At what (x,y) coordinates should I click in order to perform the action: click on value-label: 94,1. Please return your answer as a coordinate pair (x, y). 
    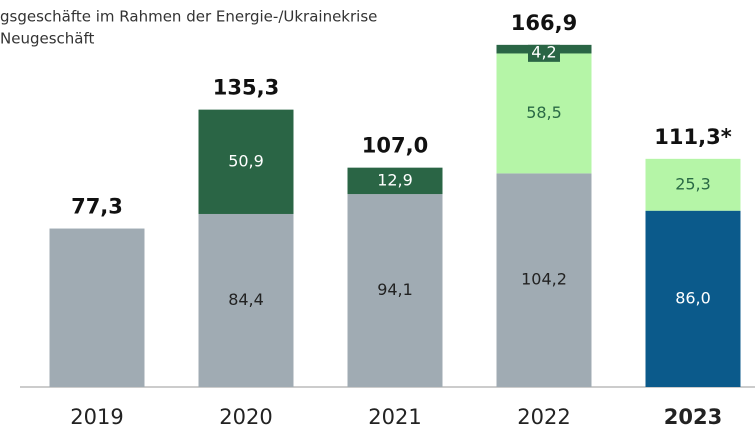
    Looking at the image, I should click on (395, 289).